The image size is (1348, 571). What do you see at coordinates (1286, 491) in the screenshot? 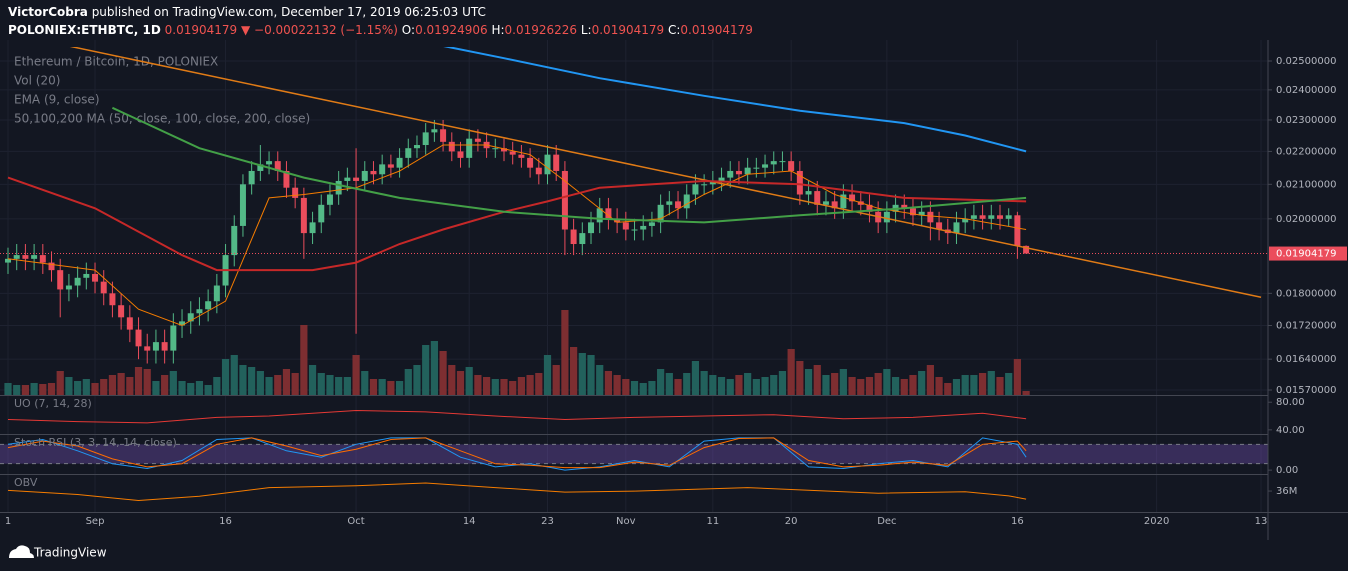
I see `y-tick-label: 36M` at bounding box center [1286, 491].